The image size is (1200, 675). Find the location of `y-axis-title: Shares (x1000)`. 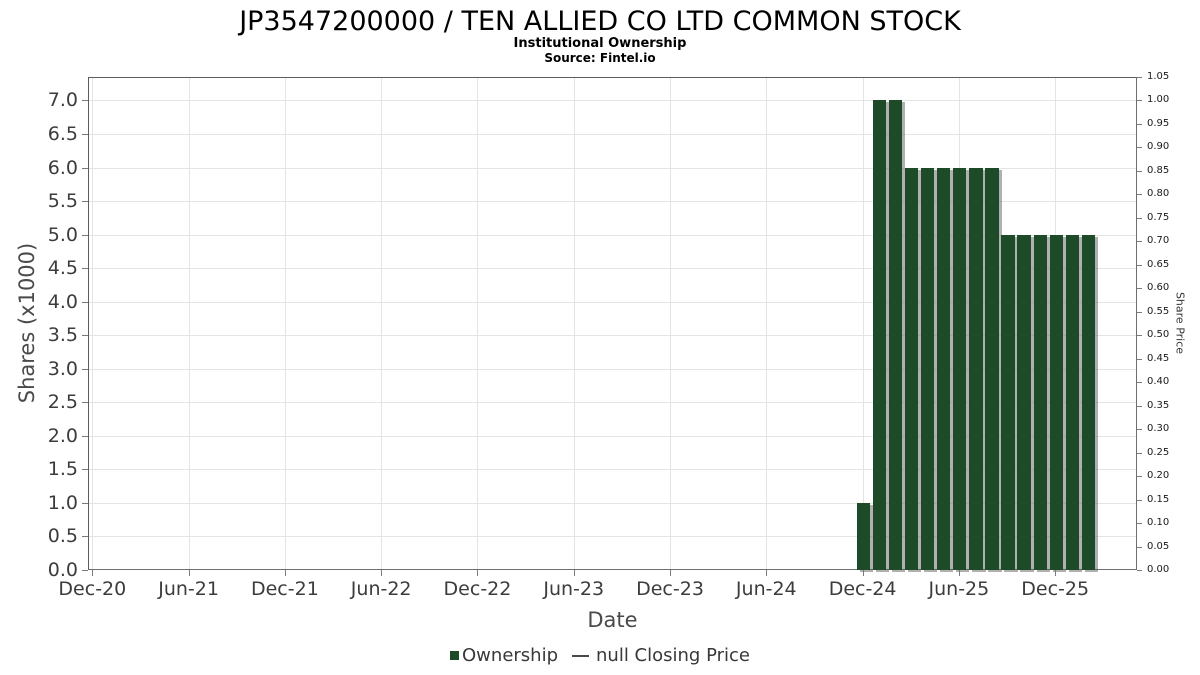

y-axis-title: Shares (x1000) is located at coordinates (27, 323).